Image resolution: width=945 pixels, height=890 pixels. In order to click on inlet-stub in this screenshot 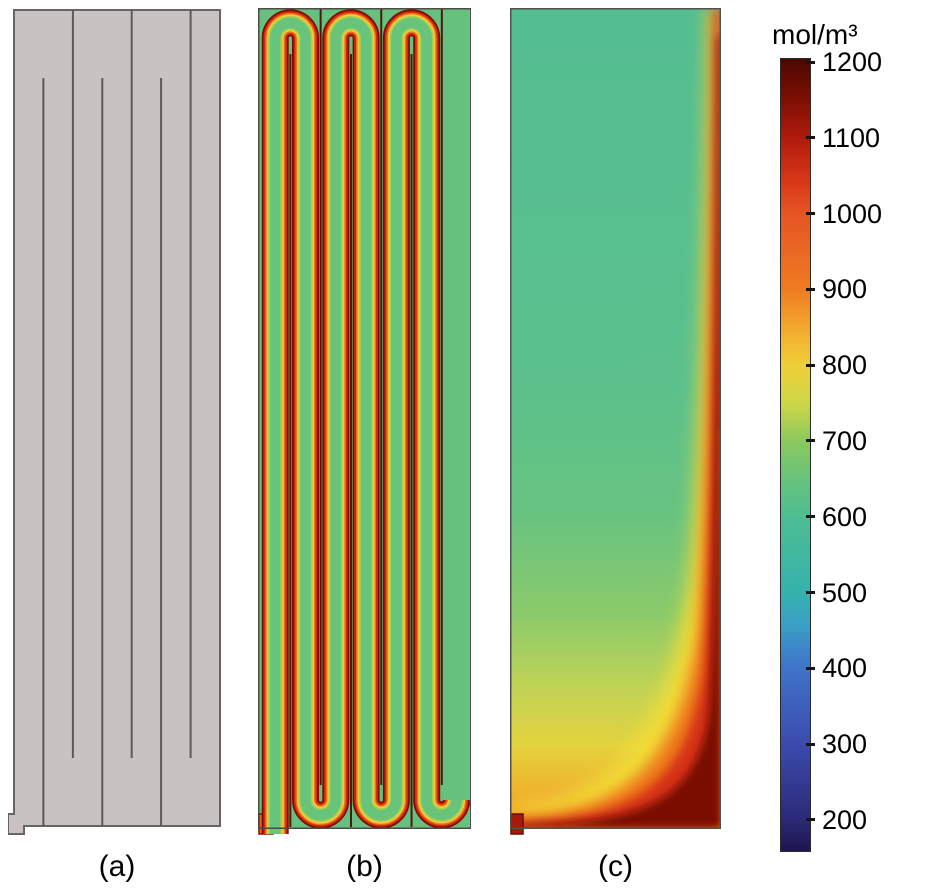, I will do `click(517, 824)`.